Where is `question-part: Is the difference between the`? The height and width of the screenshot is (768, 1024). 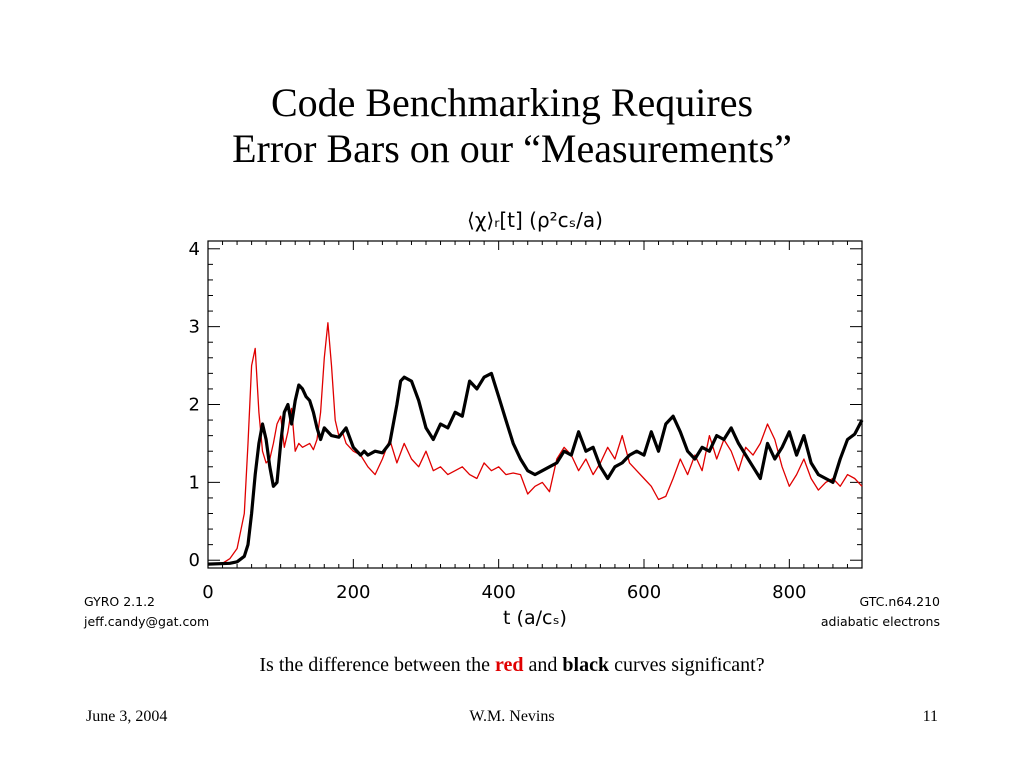
question-part: Is the difference between the is located at coordinates (377, 665).